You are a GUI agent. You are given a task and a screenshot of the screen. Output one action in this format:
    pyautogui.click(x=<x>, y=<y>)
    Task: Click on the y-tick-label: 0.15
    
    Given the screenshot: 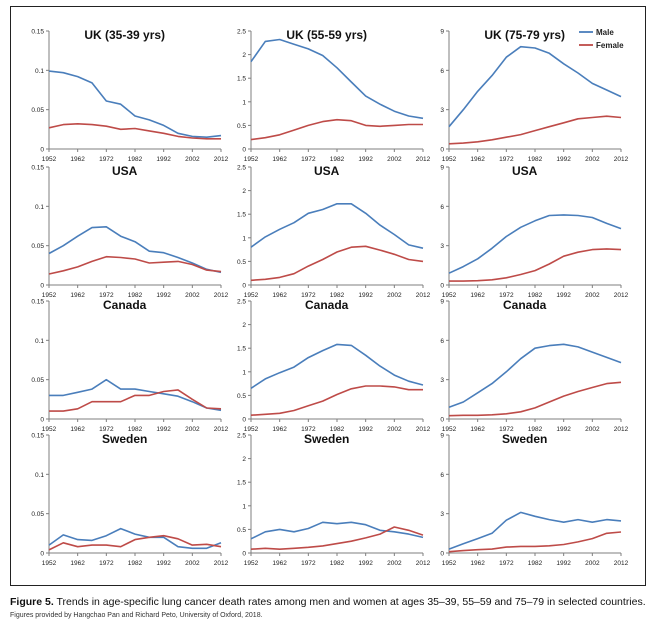 What is the action you would take?
    pyautogui.click(x=37, y=32)
    